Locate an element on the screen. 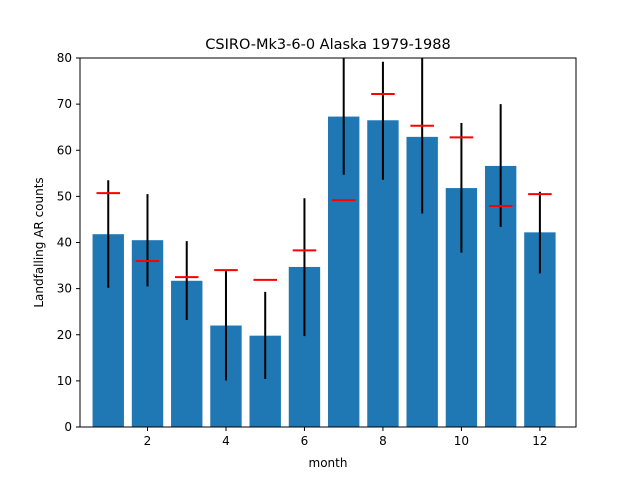  y-tick-label-40: 40 is located at coordinates (64, 243).